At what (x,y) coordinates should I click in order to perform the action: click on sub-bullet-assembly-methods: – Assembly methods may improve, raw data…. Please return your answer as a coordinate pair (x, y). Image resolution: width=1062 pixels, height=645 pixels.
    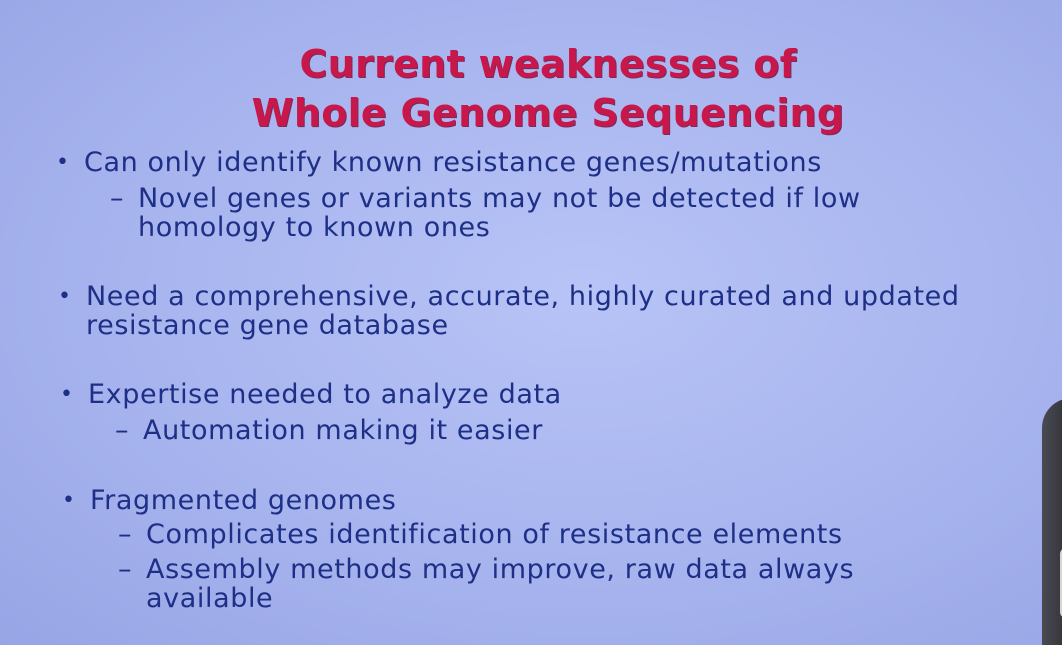
    Looking at the image, I should click on (486, 584).